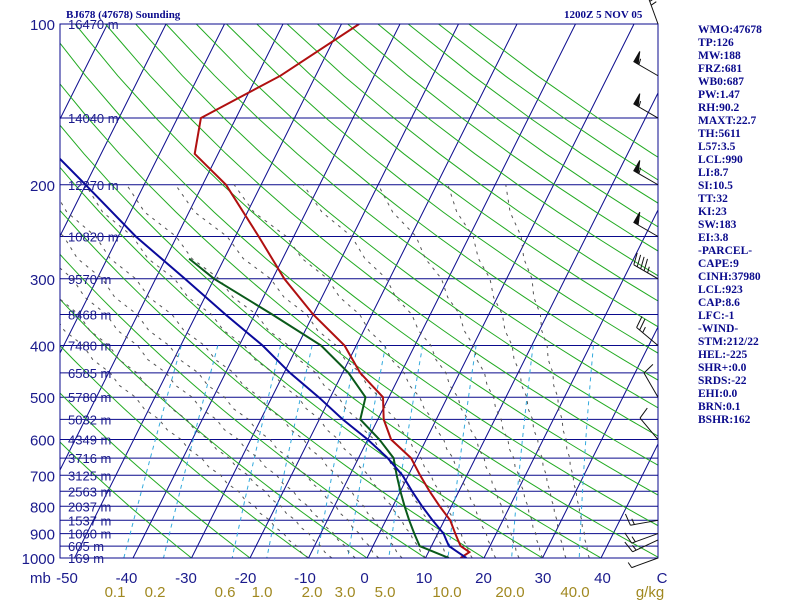 This screenshot has height=600, width=800. I want to click on stat-li: LI:8.7, so click(713, 173).